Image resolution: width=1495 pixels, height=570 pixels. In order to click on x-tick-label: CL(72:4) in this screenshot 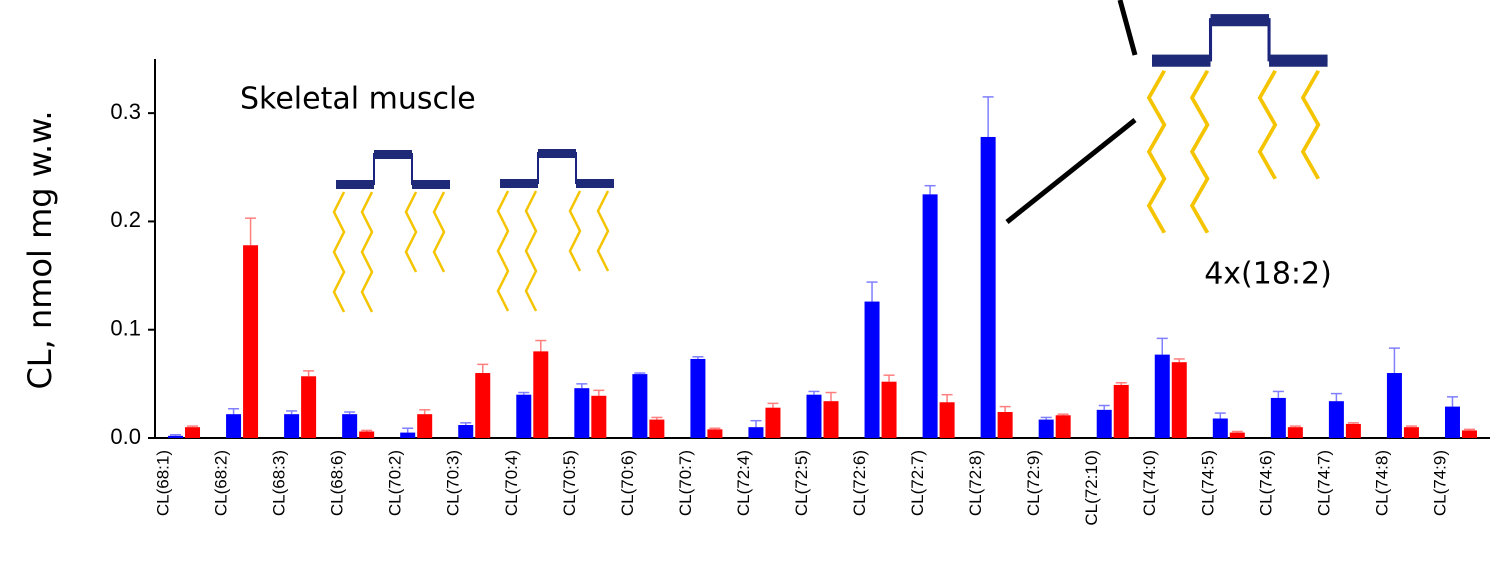, I will do `click(743, 483)`.